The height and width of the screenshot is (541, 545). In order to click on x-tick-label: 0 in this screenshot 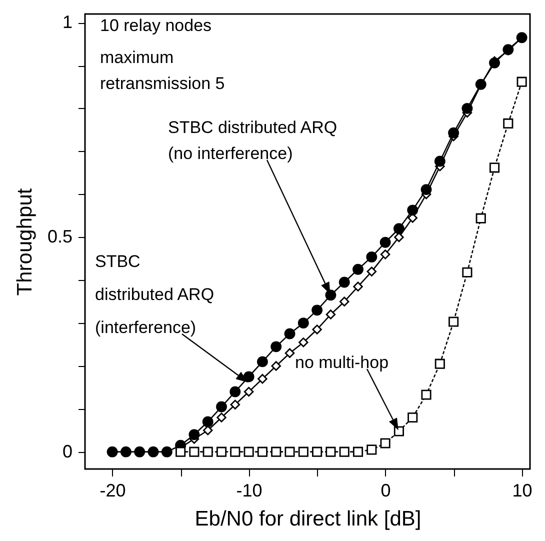, I will do `click(385, 490)`.